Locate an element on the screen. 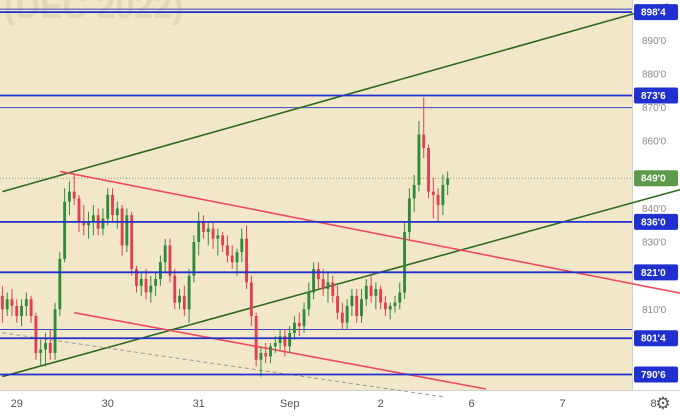  level-label: 873'6 is located at coordinates (656, 95).